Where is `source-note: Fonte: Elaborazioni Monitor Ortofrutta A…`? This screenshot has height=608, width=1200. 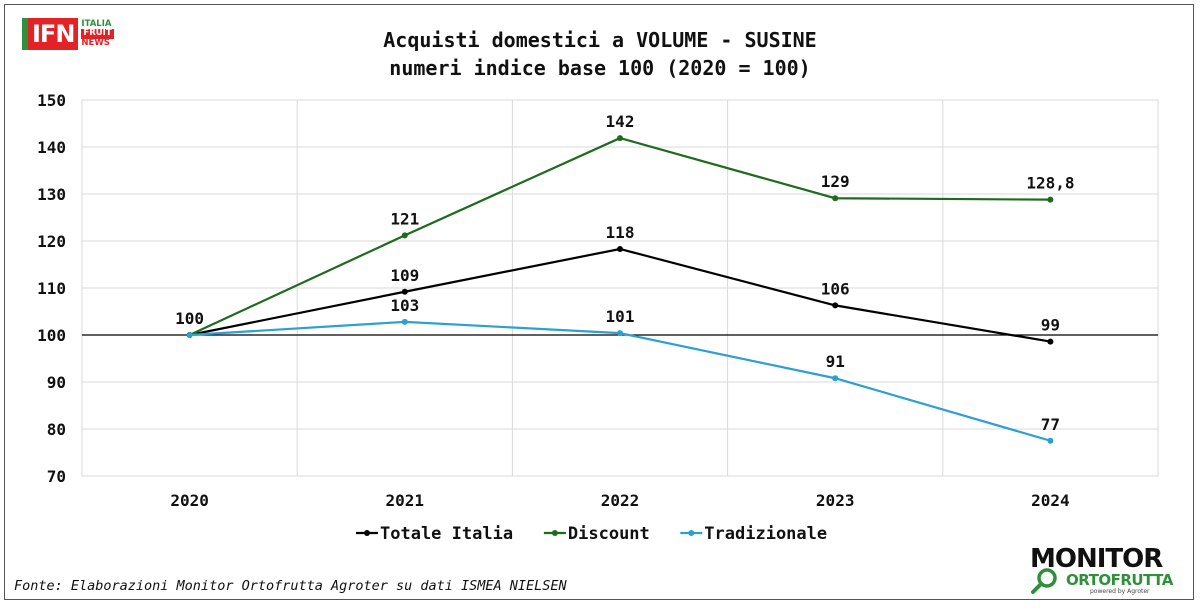
source-note: Fonte: Elaborazioni Monitor Ortofrutta A… is located at coordinates (290, 586).